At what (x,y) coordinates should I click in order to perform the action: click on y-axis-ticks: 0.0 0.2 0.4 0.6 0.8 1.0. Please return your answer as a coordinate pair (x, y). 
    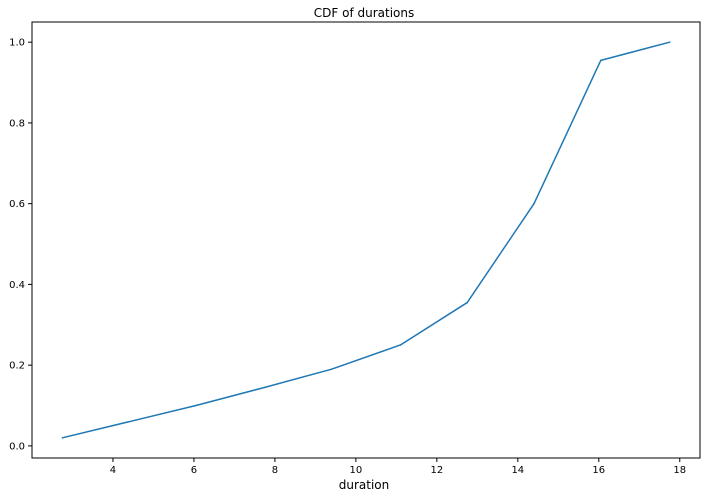
    Looking at the image, I should click on (20, 245).